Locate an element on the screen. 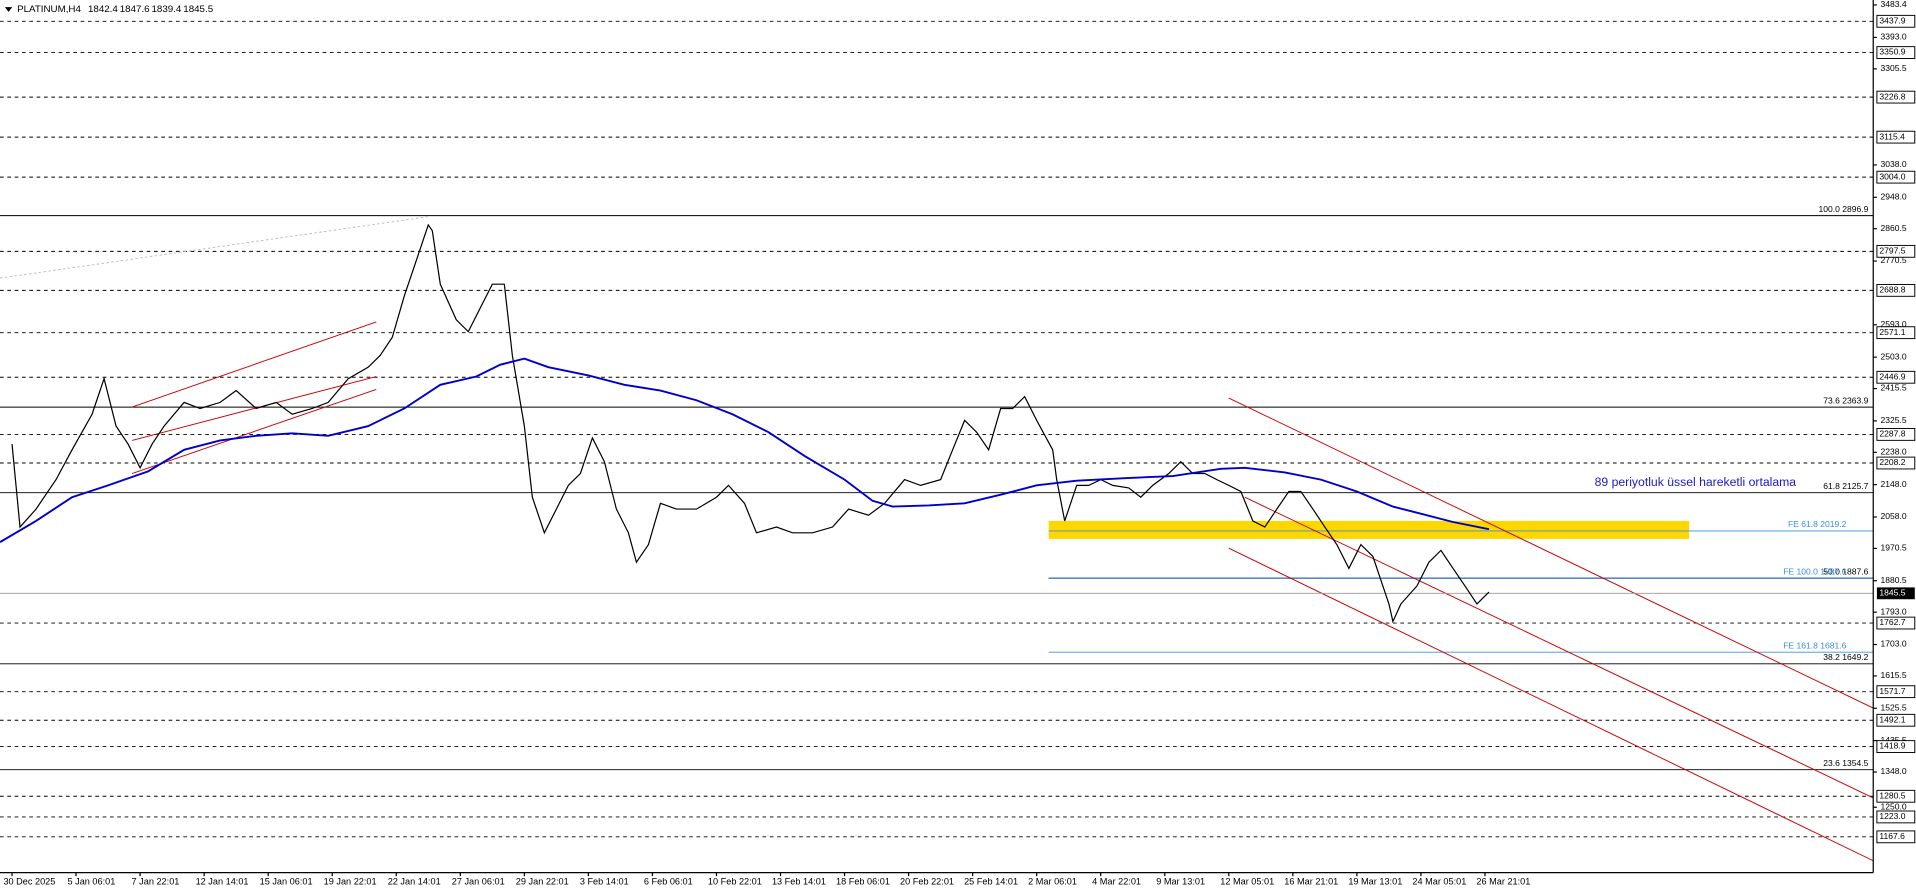 Image resolution: width=1916 pixels, height=888 pixels. low: 1839.4 is located at coordinates (167, 9).